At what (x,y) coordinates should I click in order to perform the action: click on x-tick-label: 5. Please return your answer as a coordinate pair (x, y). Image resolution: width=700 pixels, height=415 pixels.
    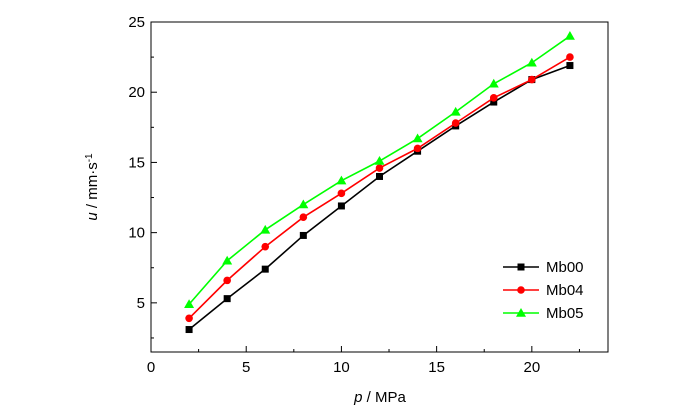
    Looking at the image, I should click on (246, 367).